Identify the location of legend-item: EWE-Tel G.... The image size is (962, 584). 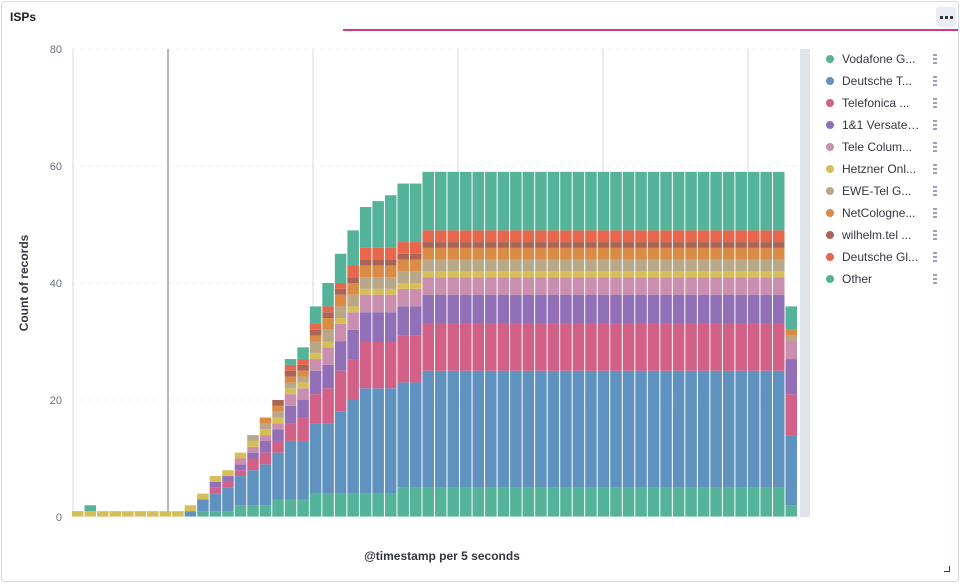
(882, 191).